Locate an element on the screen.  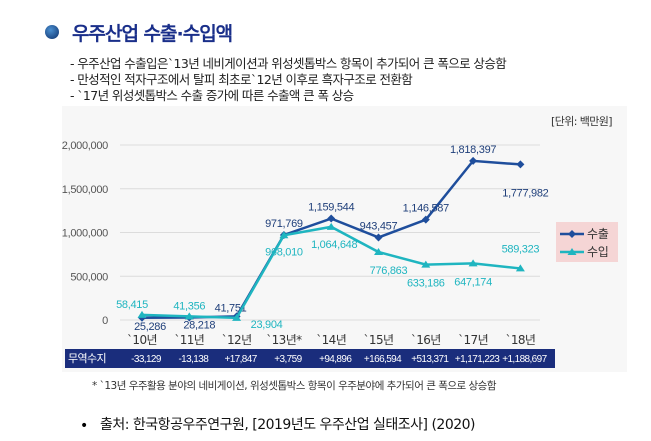
trade-balance-value: +513,371 is located at coordinates (430, 359).